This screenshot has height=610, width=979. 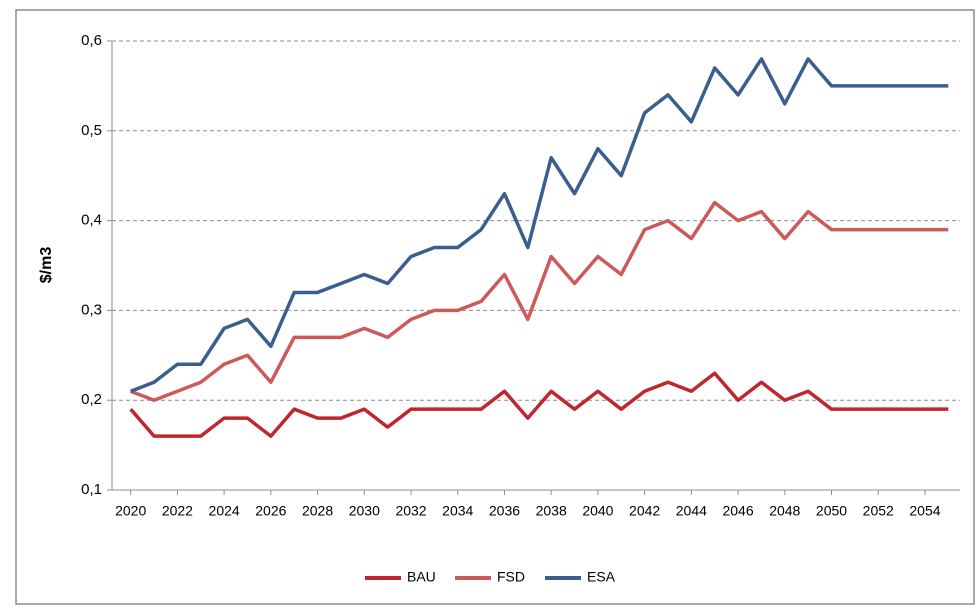 I want to click on legend-label: BAU, so click(x=421, y=577).